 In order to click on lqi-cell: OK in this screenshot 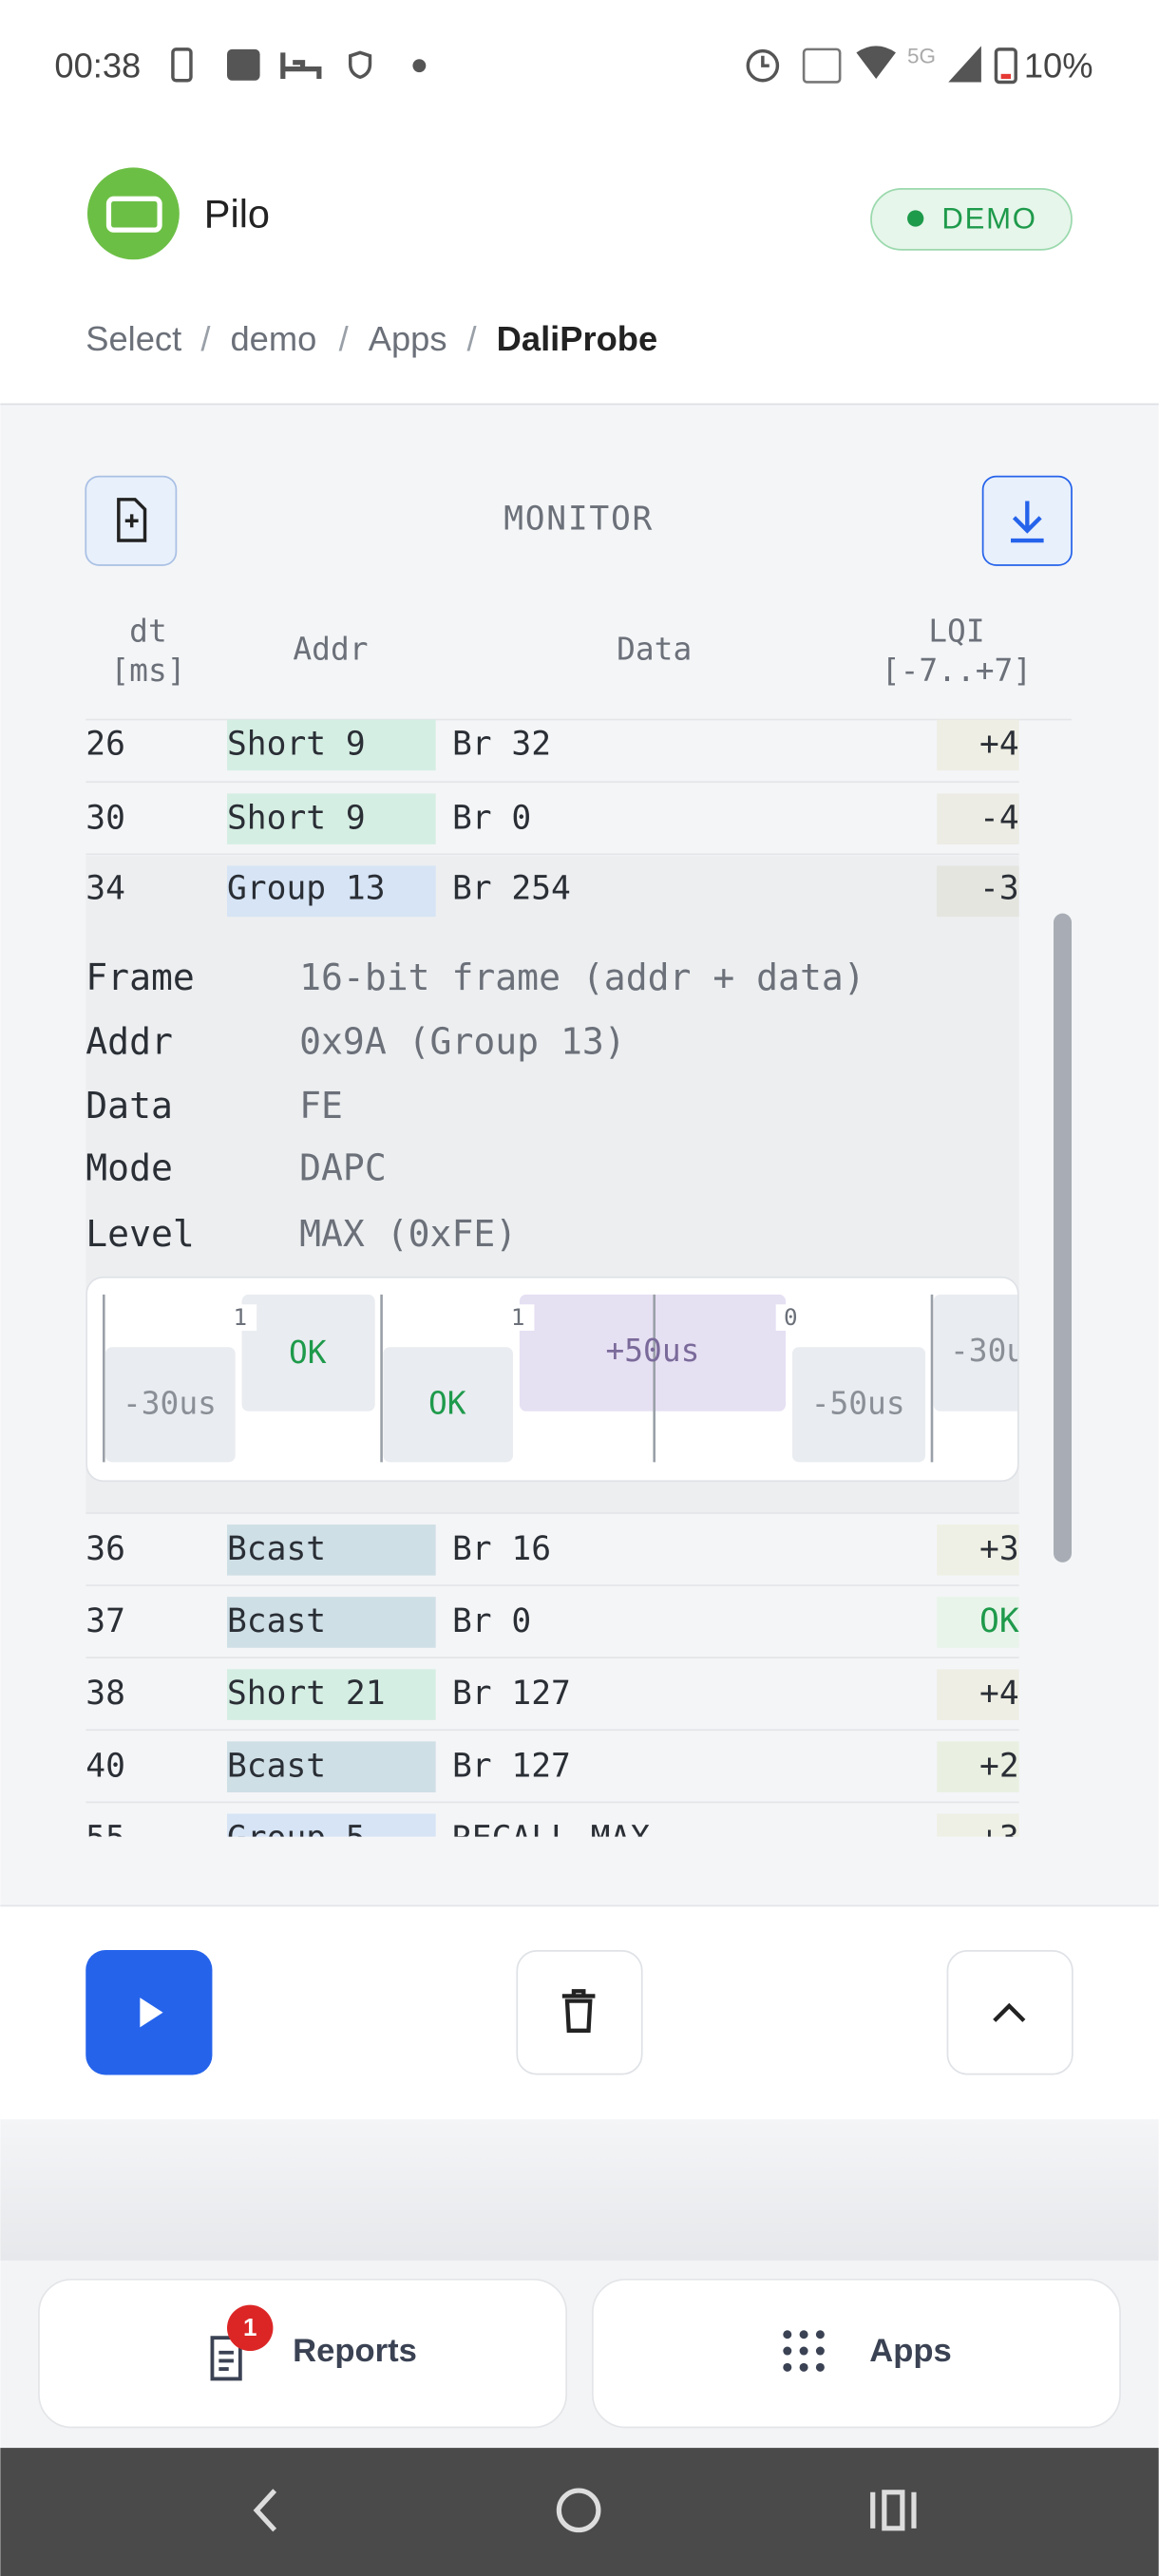, I will do `click(999, 1621)`.